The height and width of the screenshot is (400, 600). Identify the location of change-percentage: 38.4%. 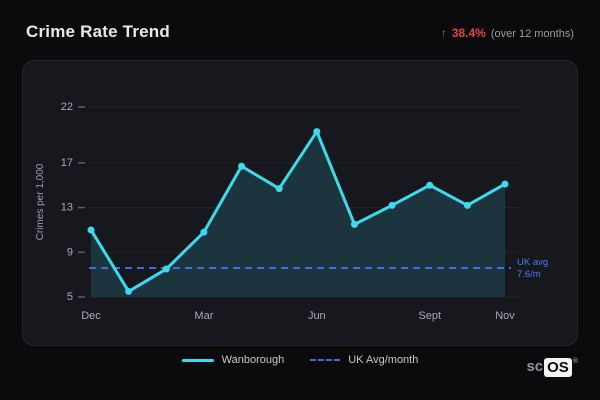
(468, 33).